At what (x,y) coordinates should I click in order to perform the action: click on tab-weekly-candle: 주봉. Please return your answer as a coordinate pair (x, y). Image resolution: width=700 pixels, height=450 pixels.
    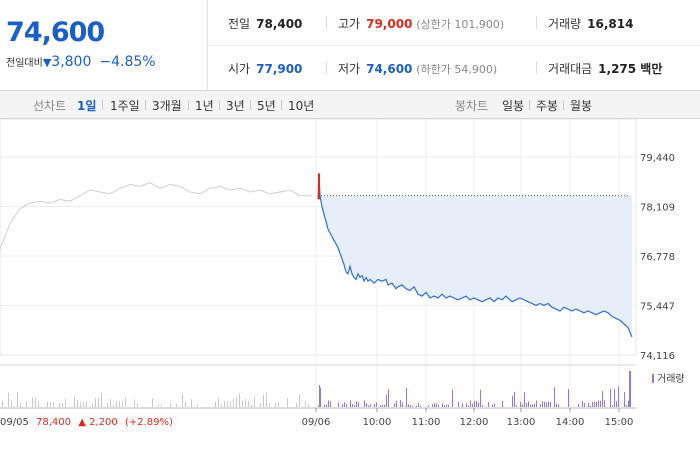
    Looking at the image, I should click on (547, 106).